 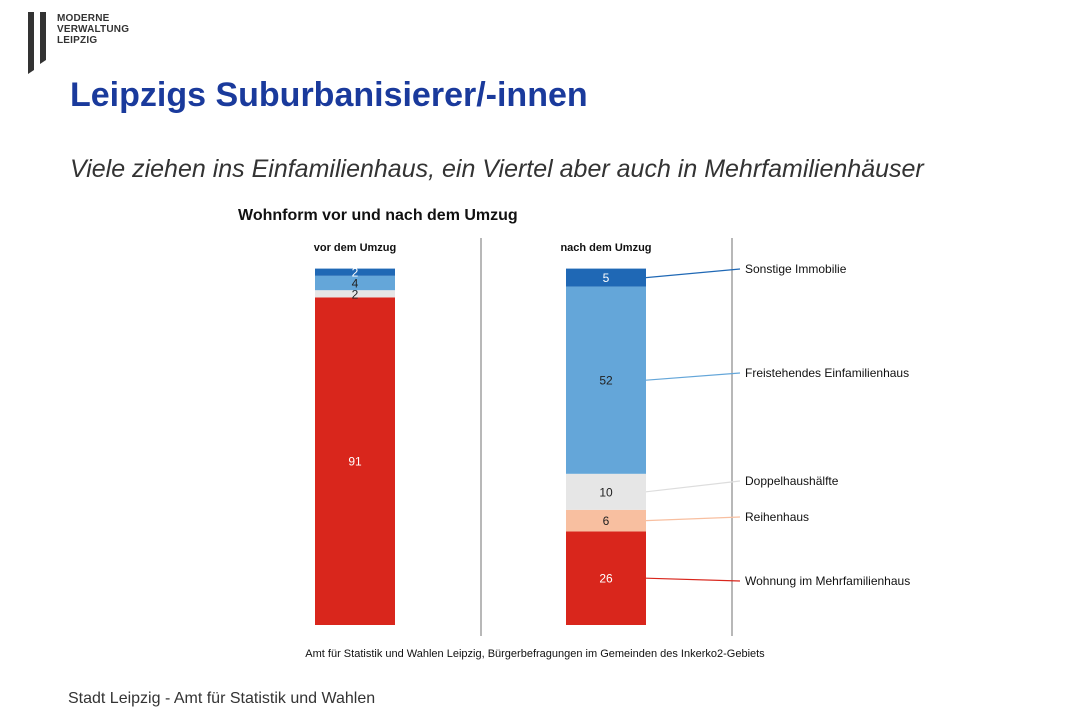 I want to click on logo-text: MODERNE VERWALTUNG LEIPZIG, so click(x=93, y=29).